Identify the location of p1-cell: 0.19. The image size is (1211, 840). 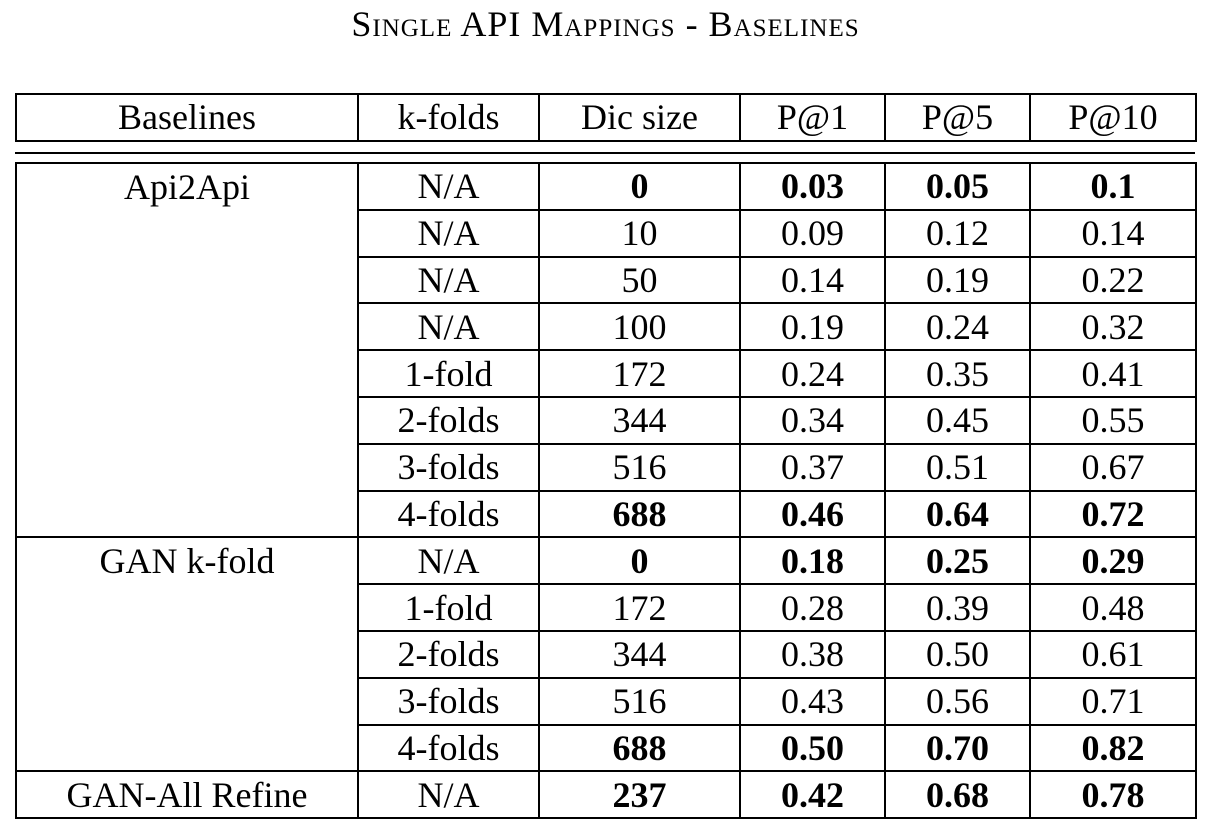
(812, 327).